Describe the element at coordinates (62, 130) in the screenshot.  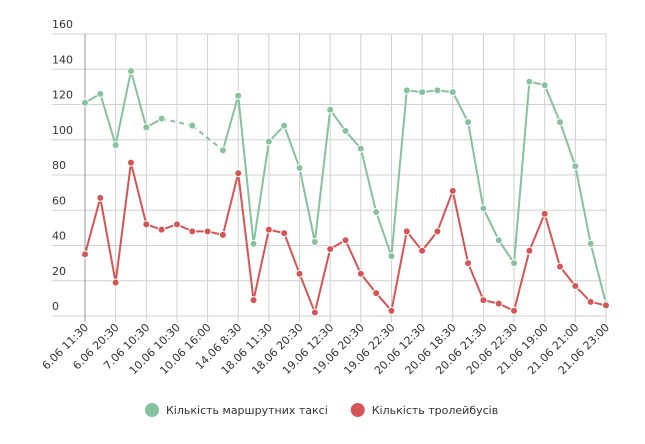
I see `y-tick-label: 100` at that location.